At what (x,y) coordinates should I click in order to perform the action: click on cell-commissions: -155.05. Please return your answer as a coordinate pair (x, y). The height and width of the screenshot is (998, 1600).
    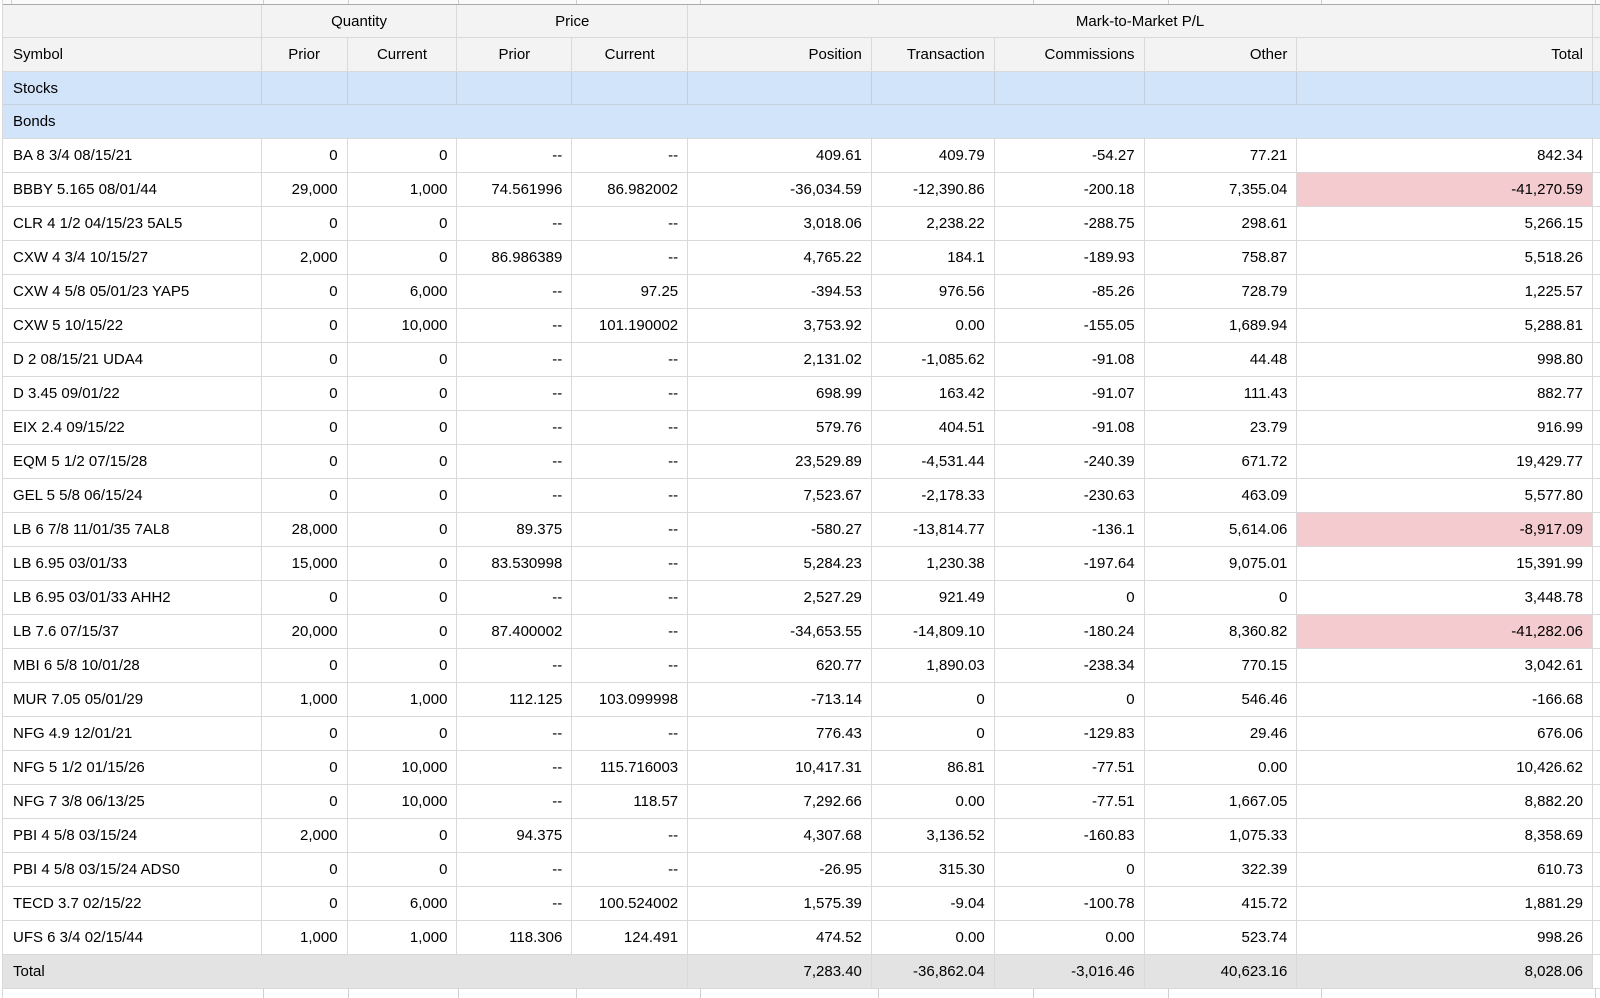
    Looking at the image, I should click on (1070, 325).